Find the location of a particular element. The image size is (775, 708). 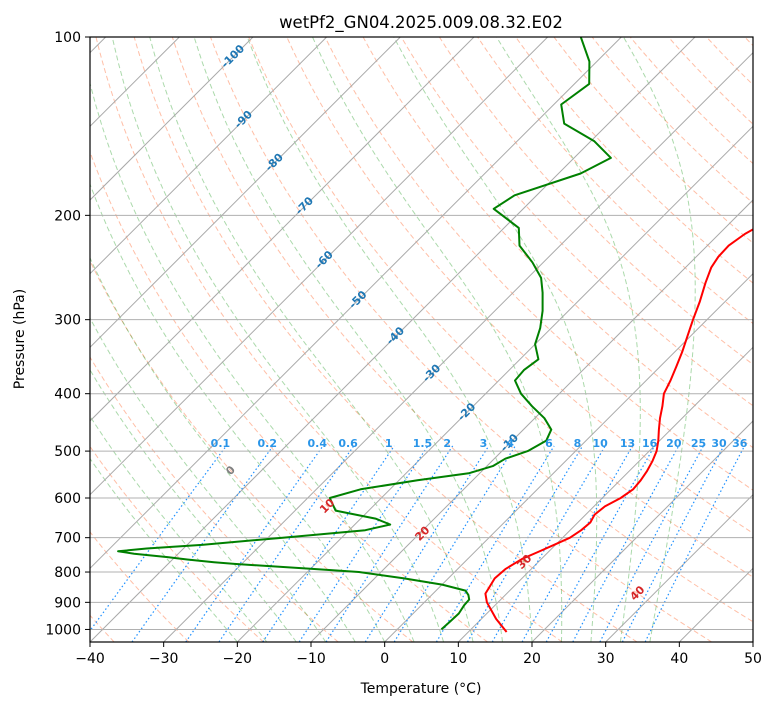

x-tick-label: −20 is located at coordinates (238, 659).